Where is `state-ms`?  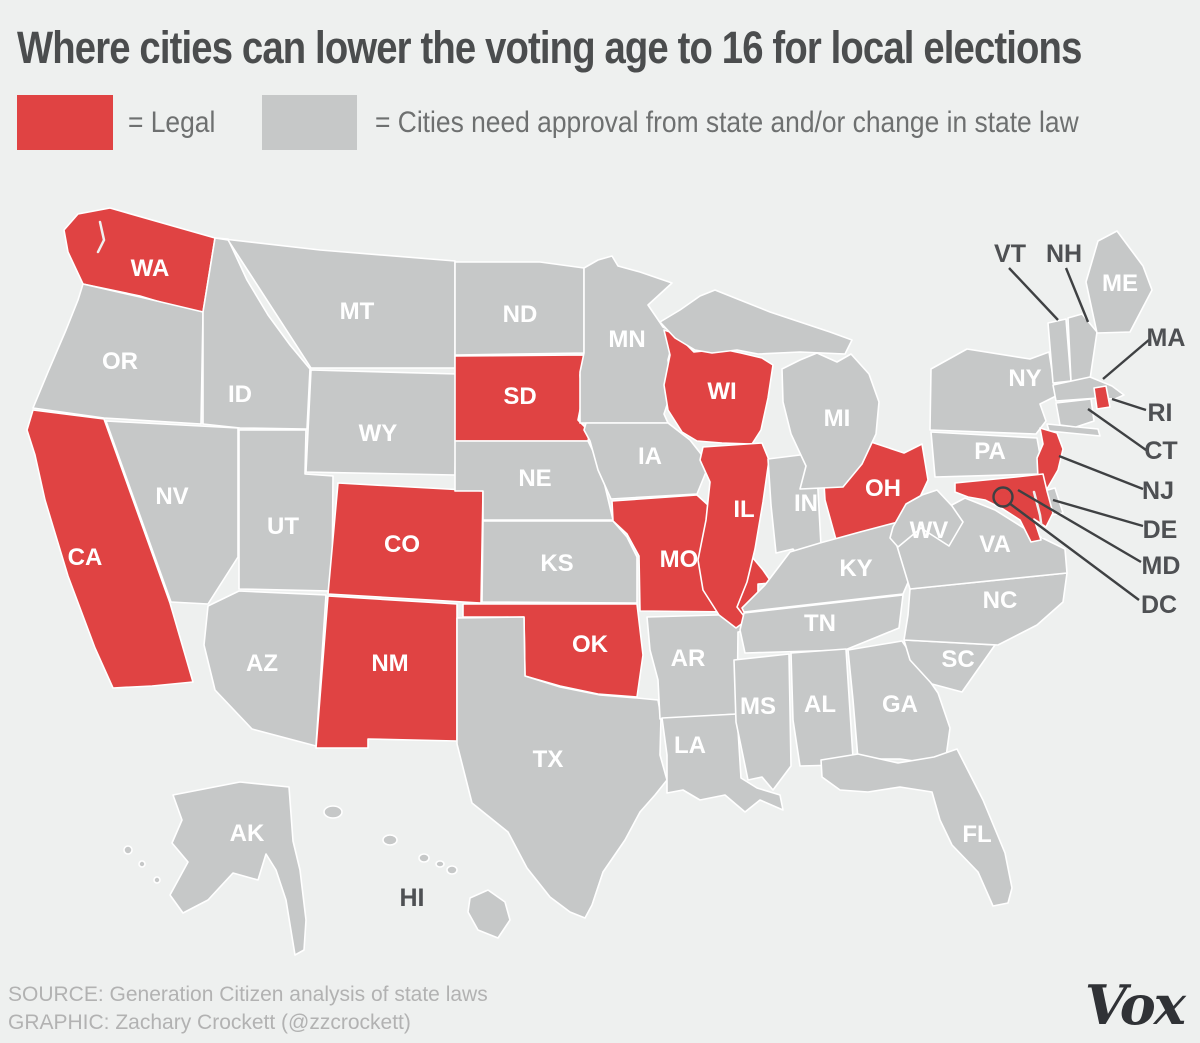
state-ms is located at coordinates (762, 722).